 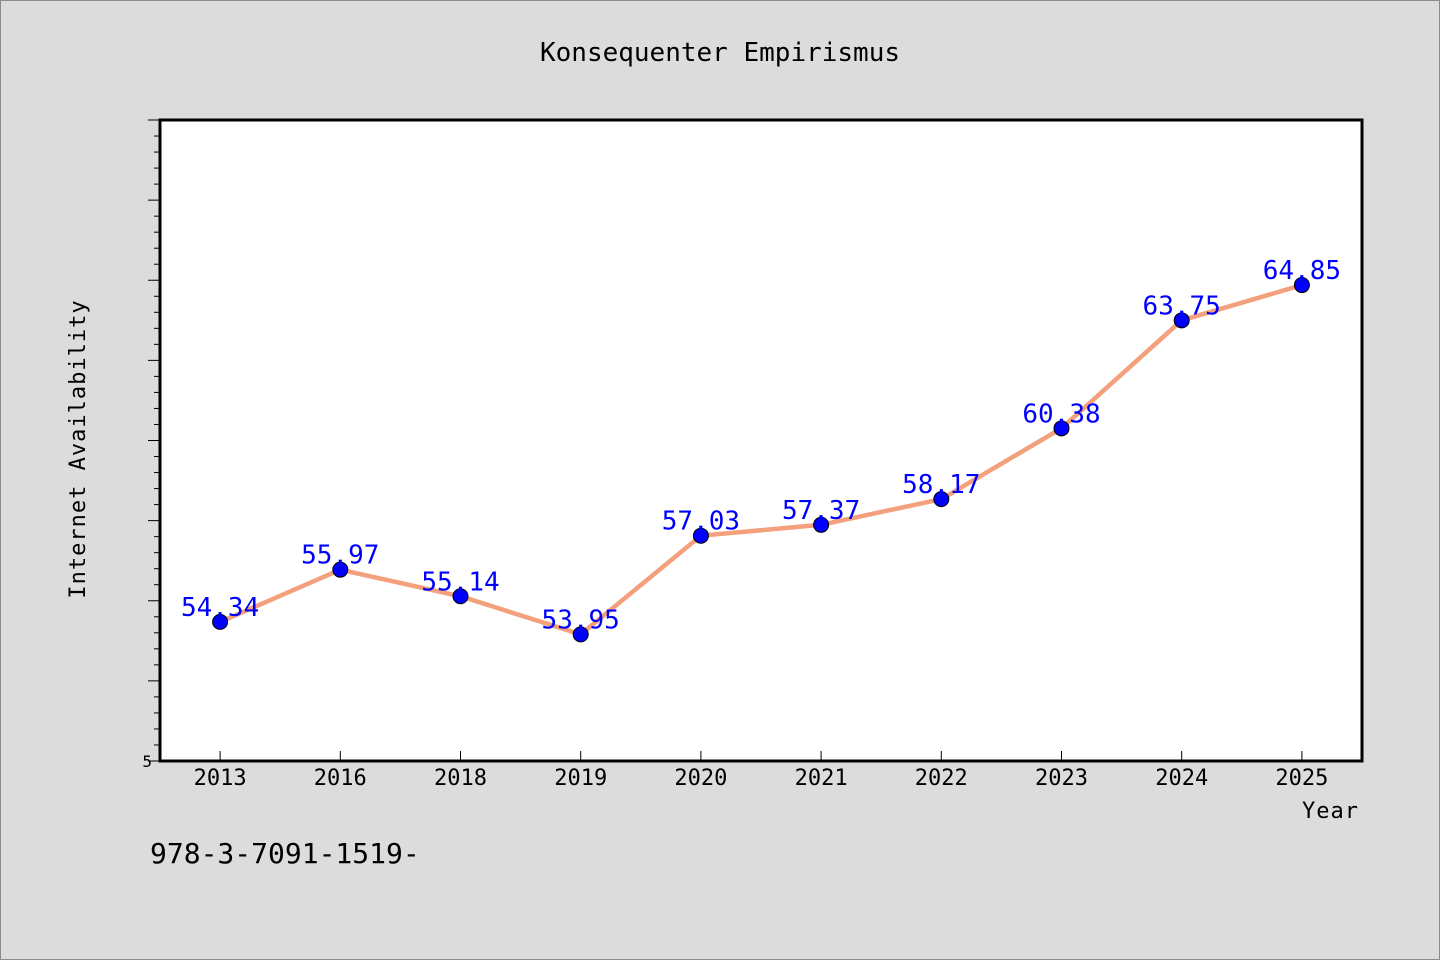 I want to click on data-label: 55.14, so click(x=460, y=582).